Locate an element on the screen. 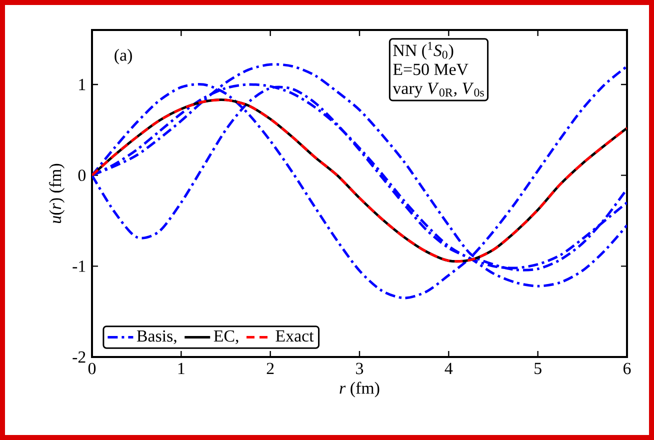  legend-label: Exact is located at coordinates (295, 336).